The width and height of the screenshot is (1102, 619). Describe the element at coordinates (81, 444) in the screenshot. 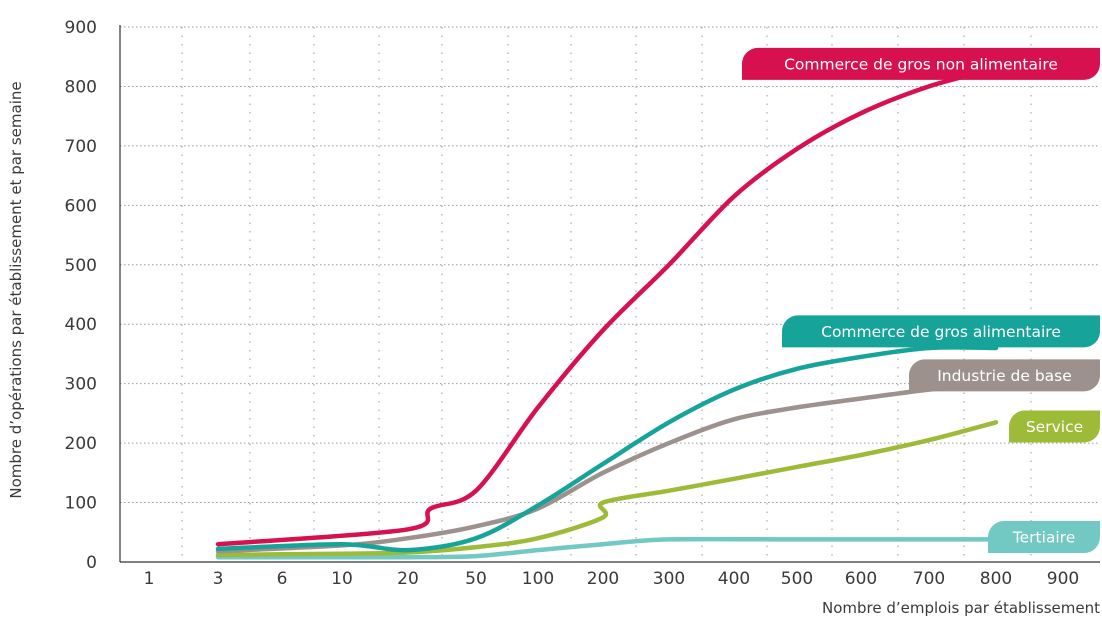

I see `y-tick-label: 200` at that location.